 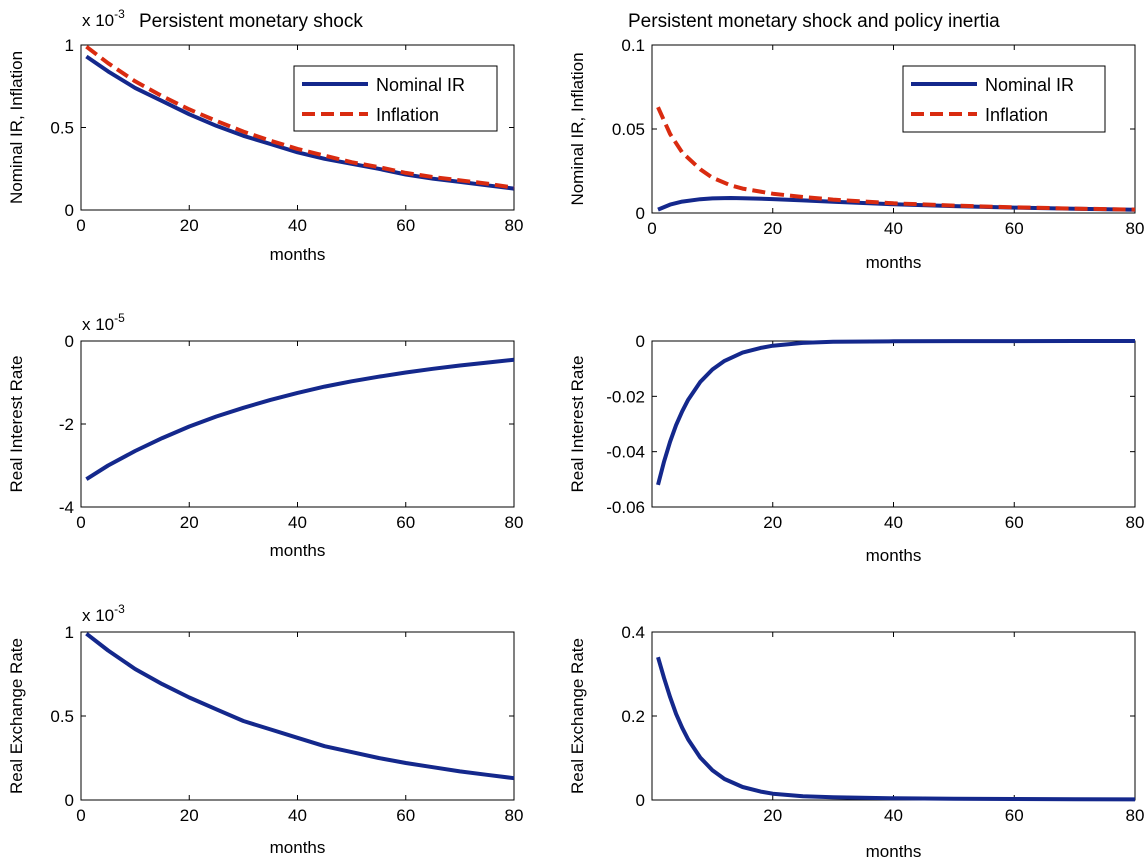 What do you see at coordinates (633, 632) in the screenshot?
I see `y-tick-label-p6-2: 0.4` at bounding box center [633, 632].